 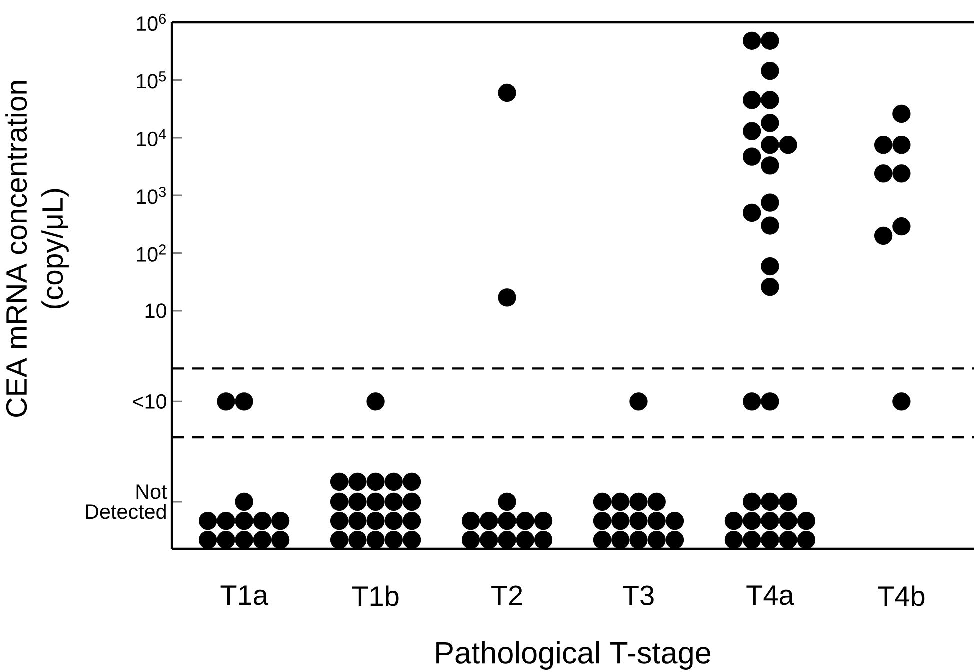 I want to click on y-tick-label: 10$^{5}$, so click(x=151, y=80).